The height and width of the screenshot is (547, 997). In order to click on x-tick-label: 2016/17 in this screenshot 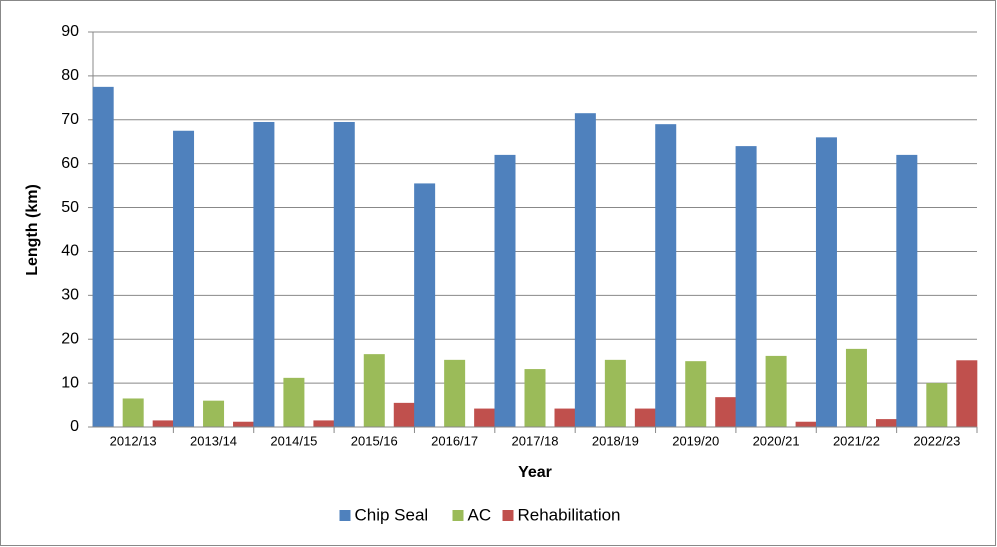, I will do `click(454, 440)`.